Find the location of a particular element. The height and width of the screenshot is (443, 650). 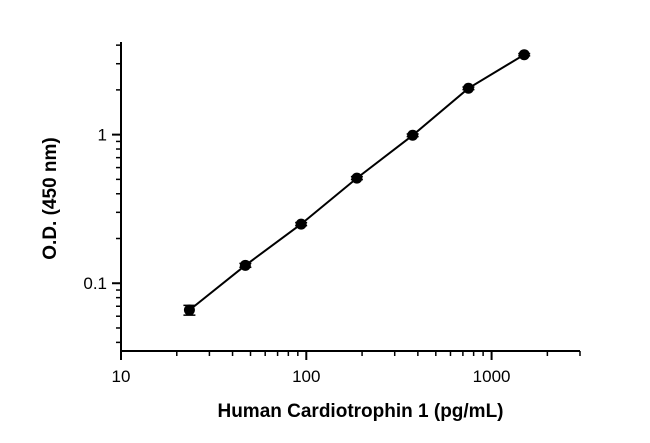

x-axis-title: Human Cardiotrophin 1 (pg/mL) is located at coordinates (360, 411).